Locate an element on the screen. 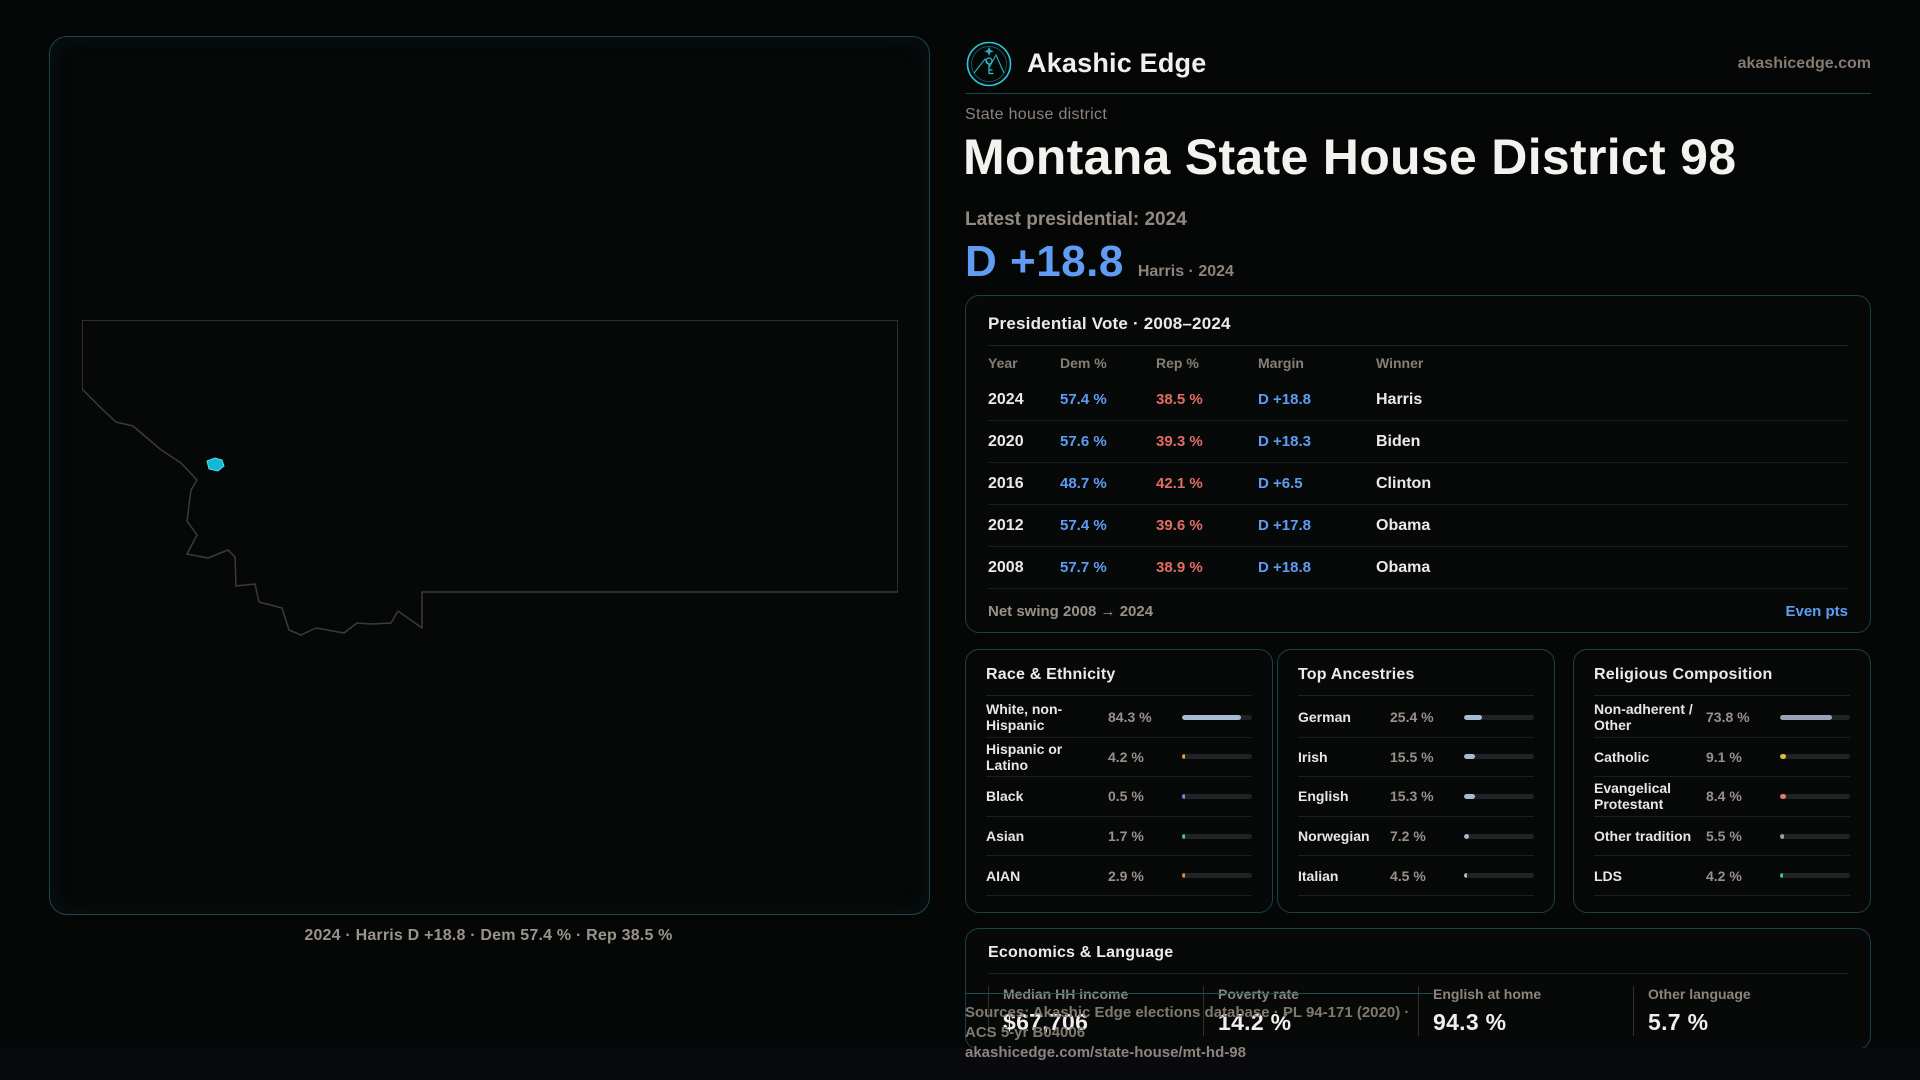 The image size is (1920, 1080). margin-cell: D +17.8 is located at coordinates (1284, 525).